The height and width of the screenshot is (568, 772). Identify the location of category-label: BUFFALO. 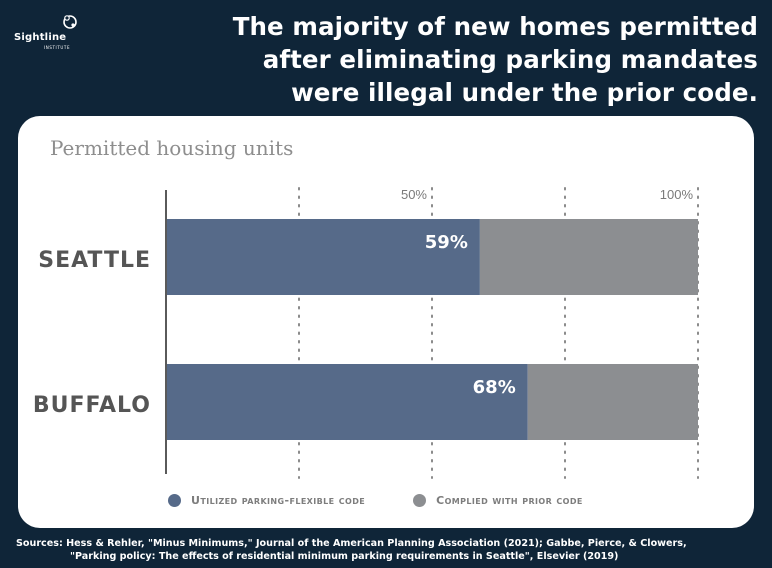
(92, 405).